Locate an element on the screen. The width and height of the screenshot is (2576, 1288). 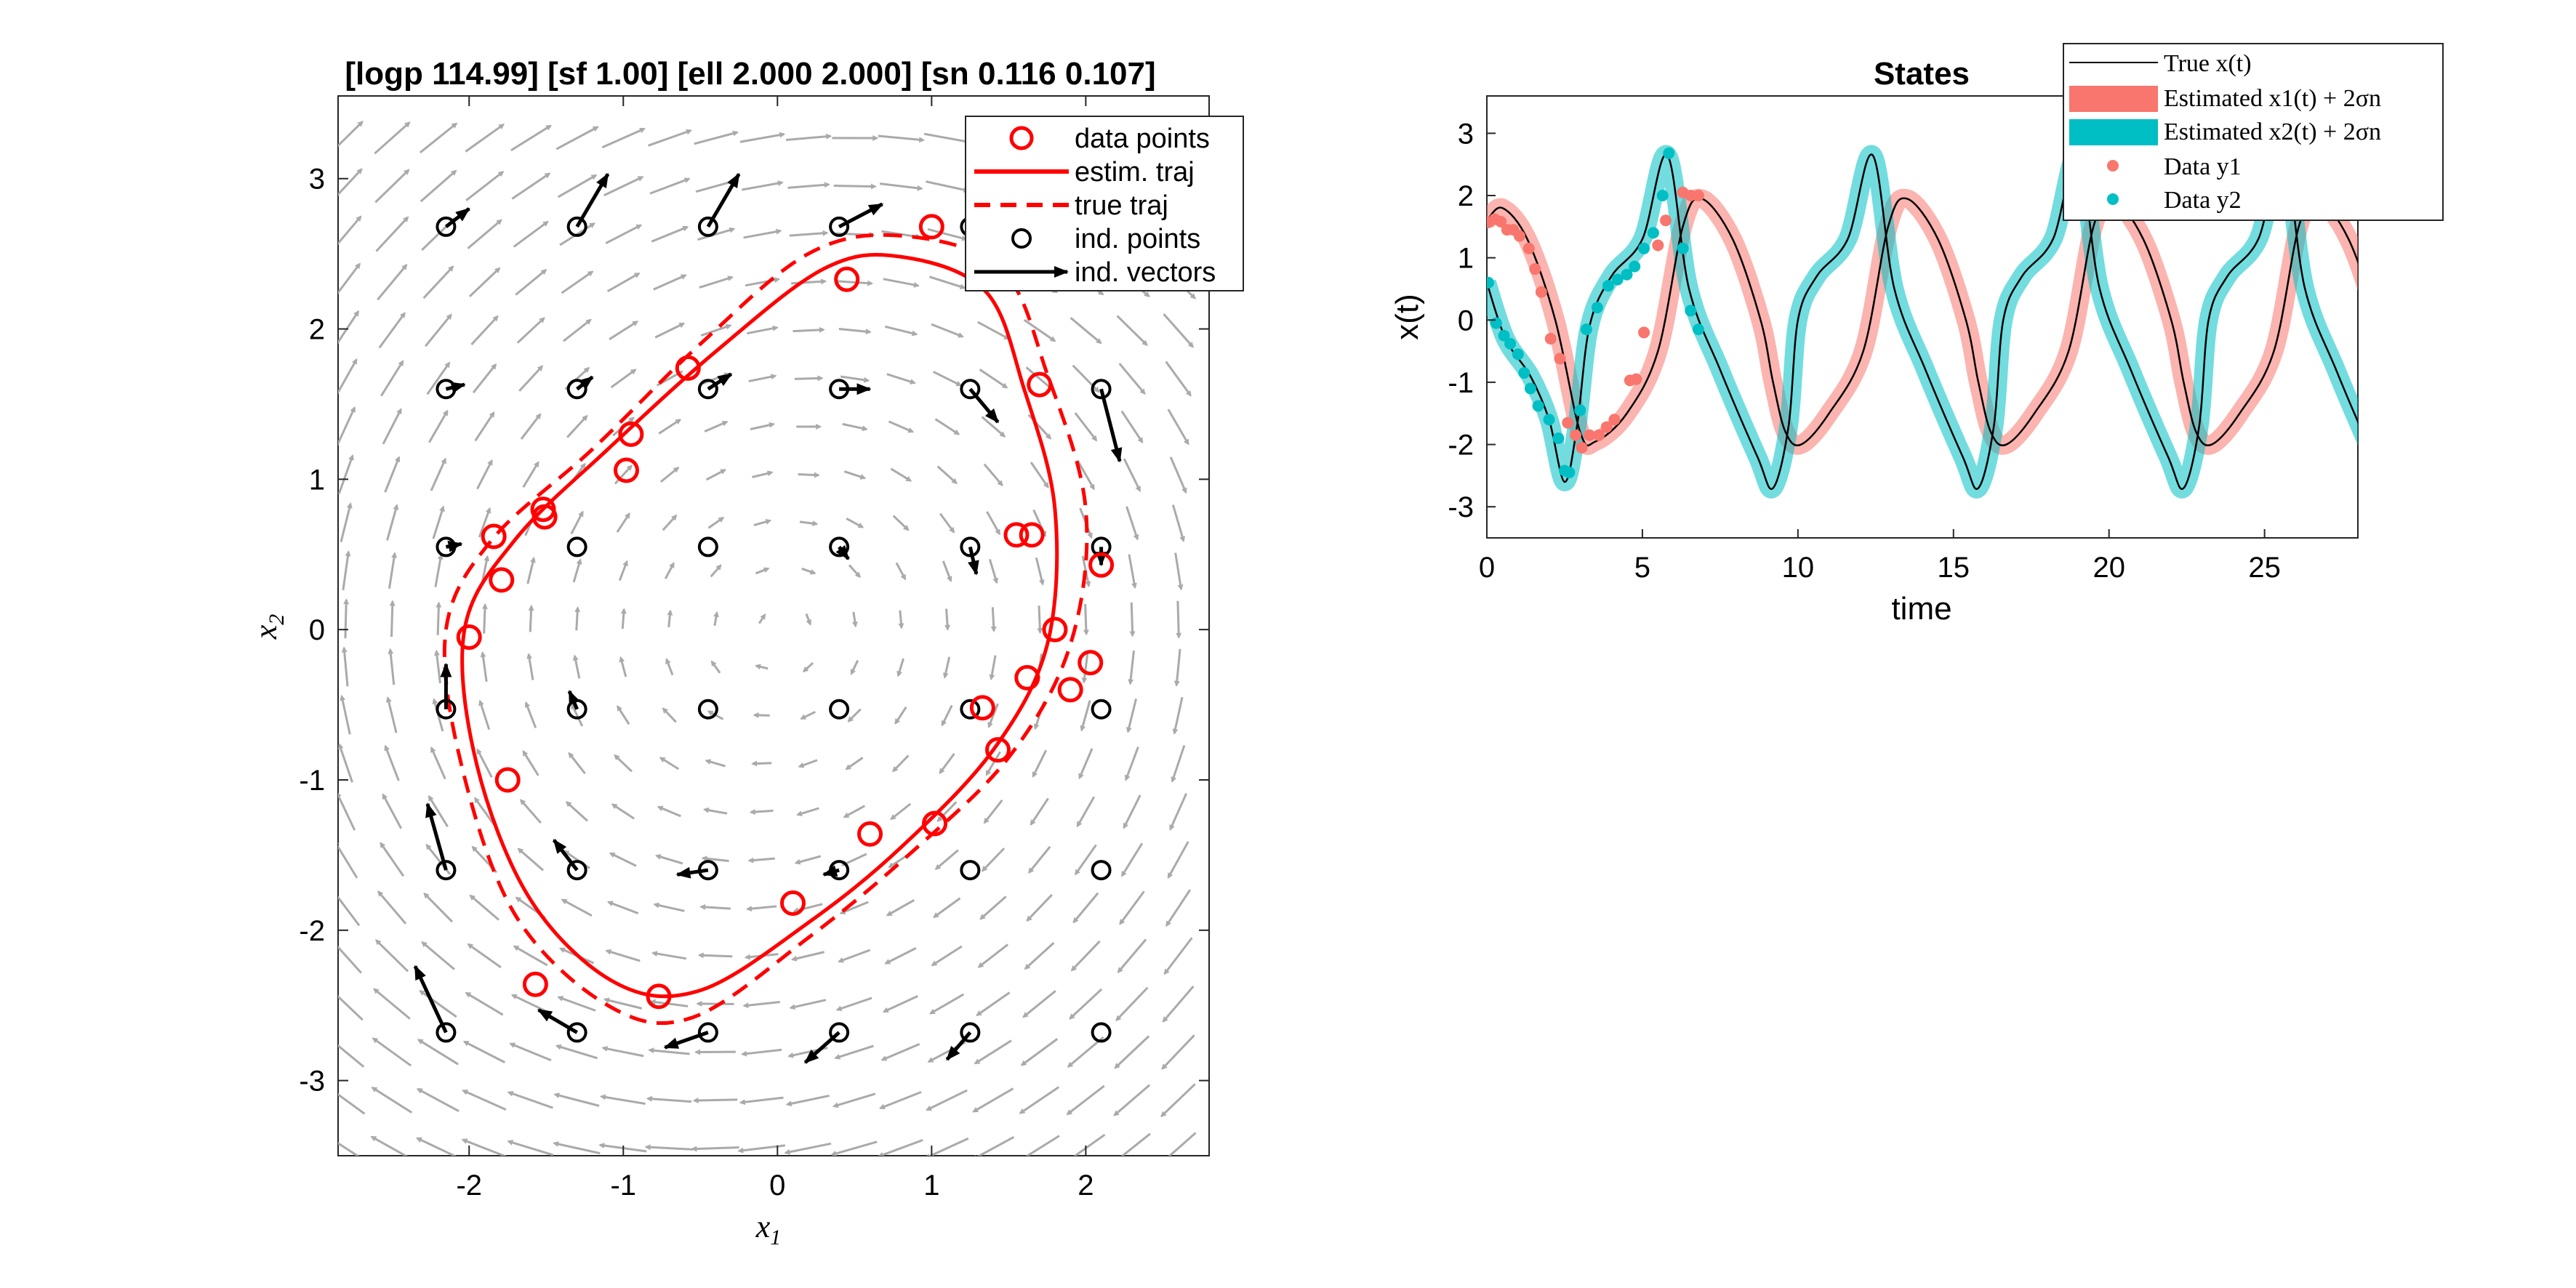
y-tick-label: 0 is located at coordinates (317, 630).